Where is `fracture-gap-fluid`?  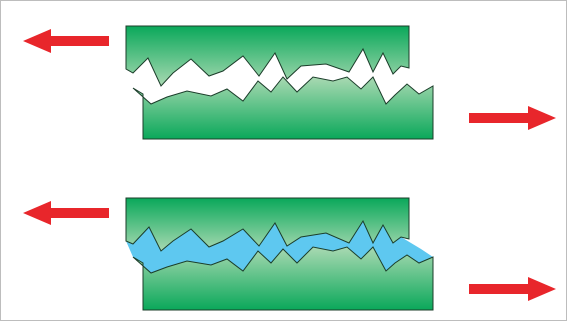 fracture-gap-fluid is located at coordinates (279, 247).